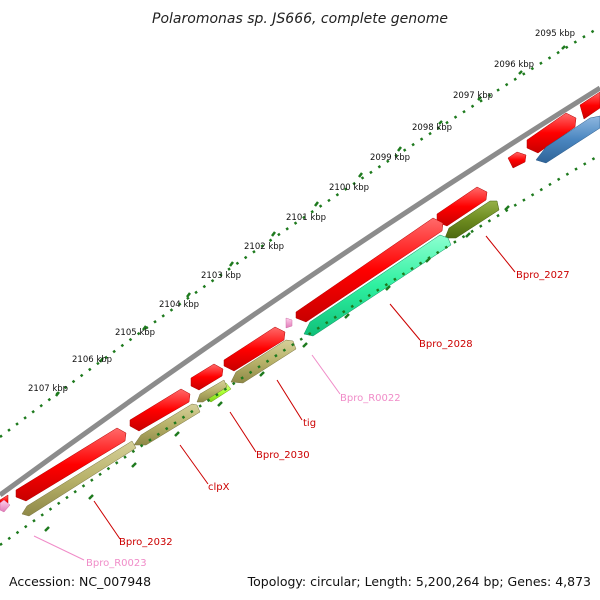 The height and width of the screenshot is (600, 600). What do you see at coordinates (289, 323) in the screenshot?
I see `rna-arrow-bpro-r0022` at bounding box center [289, 323].